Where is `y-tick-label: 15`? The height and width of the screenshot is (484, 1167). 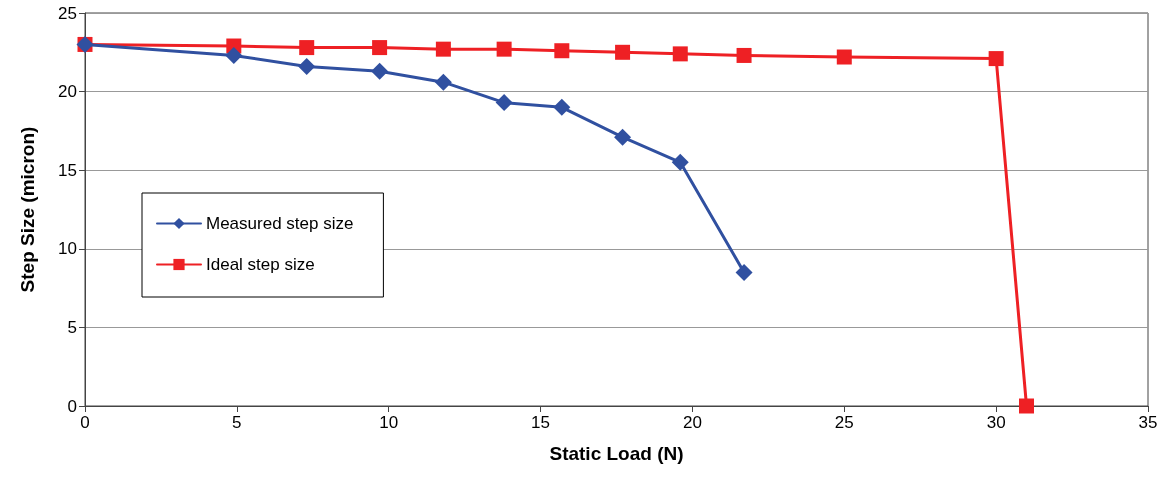 y-tick-label: 15 is located at coordinates (67, 170).